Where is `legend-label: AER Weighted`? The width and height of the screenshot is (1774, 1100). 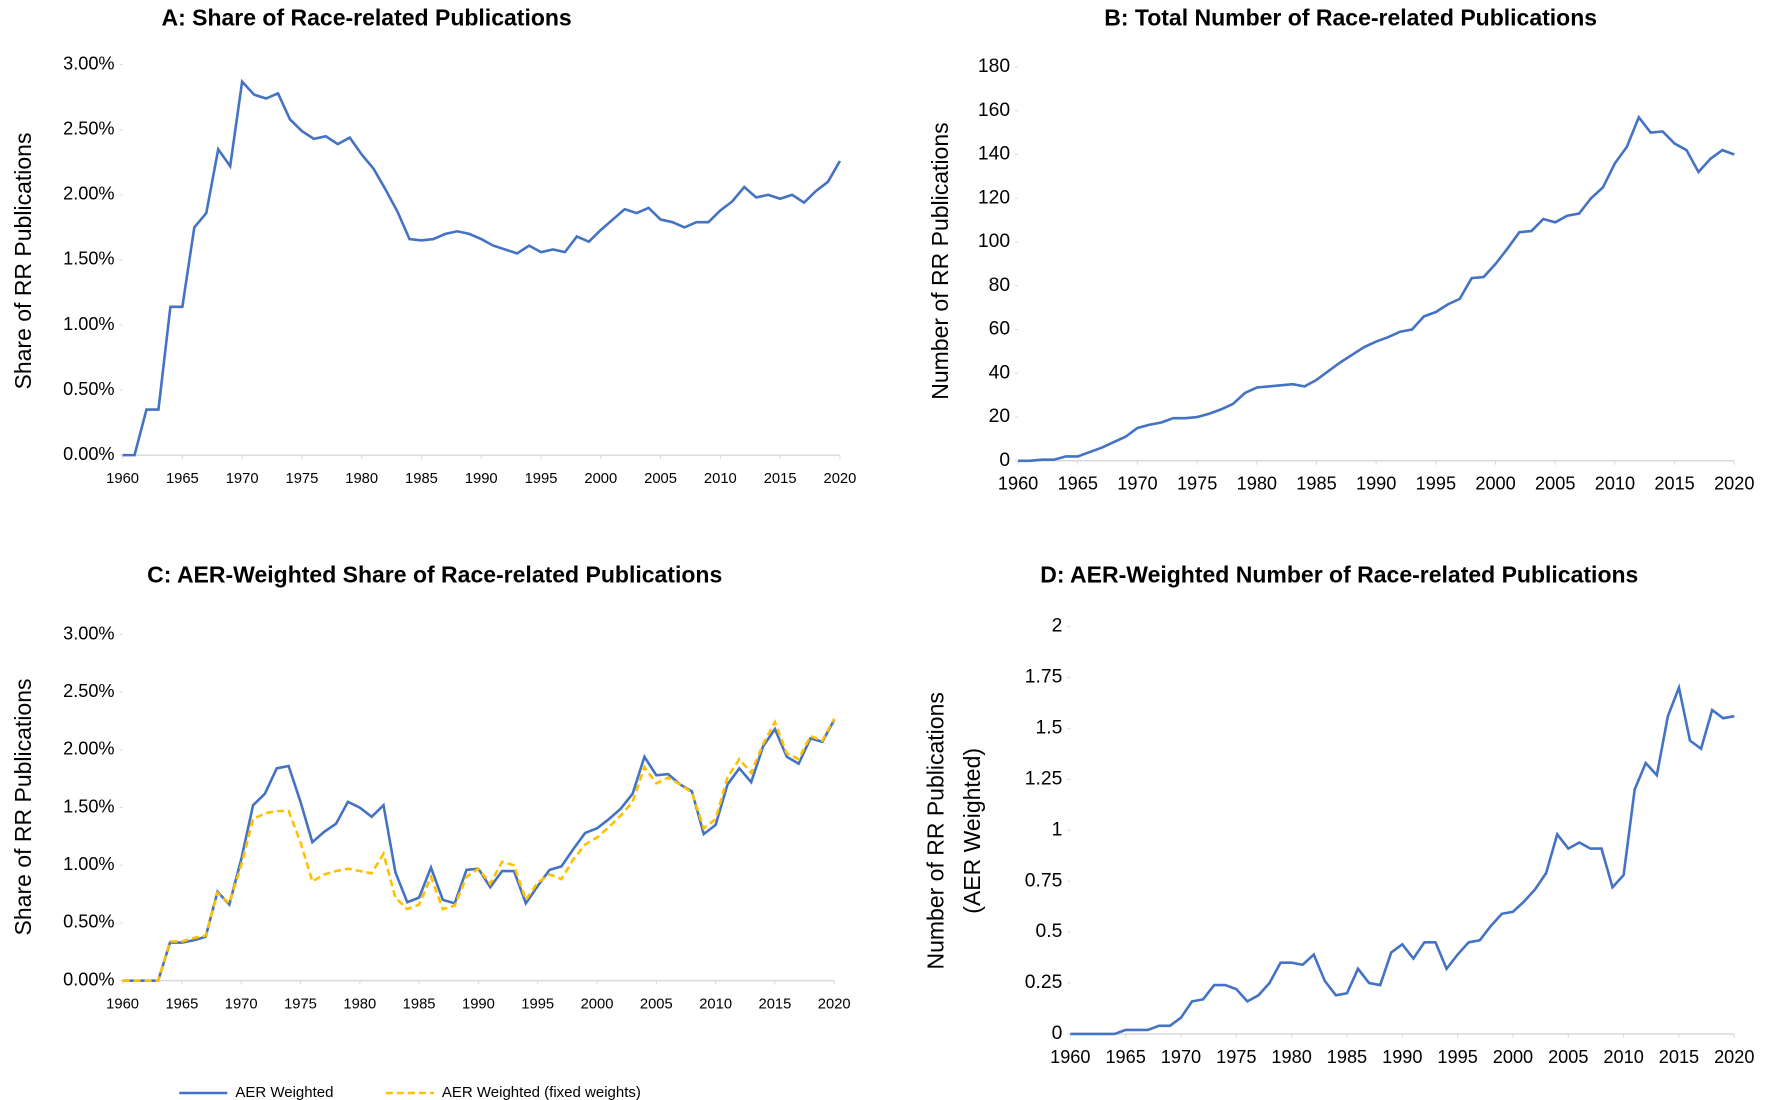
legend-label: AER Weighted is located at coordinates (284, 1092).